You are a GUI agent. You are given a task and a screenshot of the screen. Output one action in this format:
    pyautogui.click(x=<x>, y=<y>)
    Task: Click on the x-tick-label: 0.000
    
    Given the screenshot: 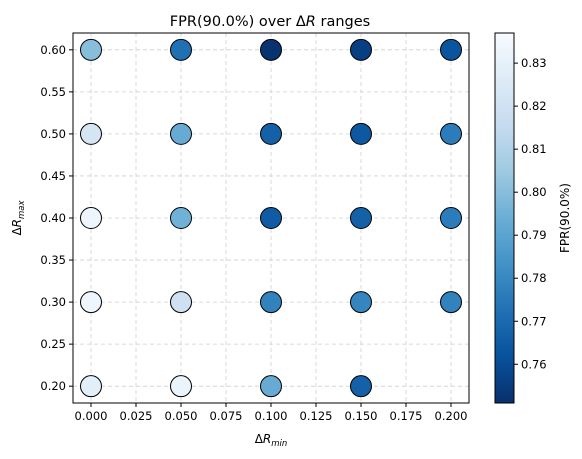 What is the action you would take?
    pyautogui.click(x=91, y=416)
    